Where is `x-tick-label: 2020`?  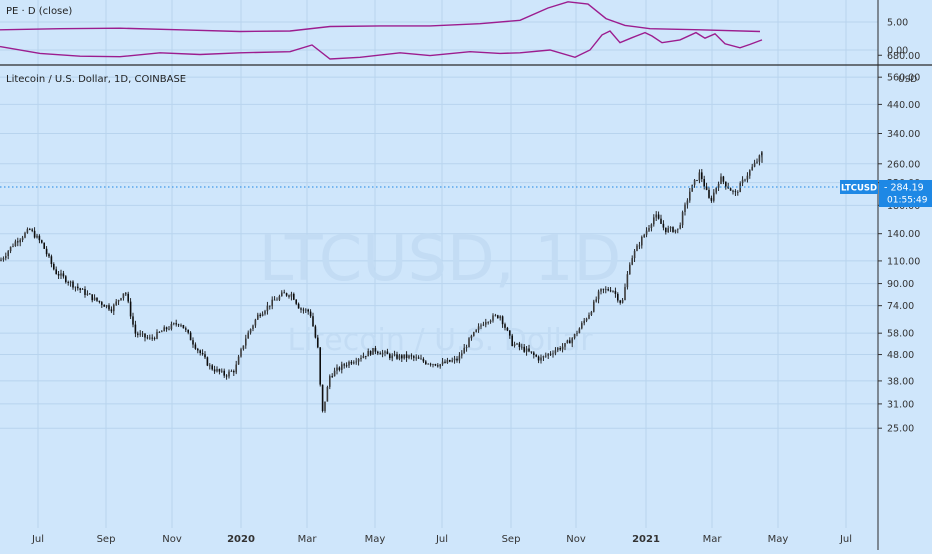 x-tick-label: 2020 is located at coordinates (241, 539).